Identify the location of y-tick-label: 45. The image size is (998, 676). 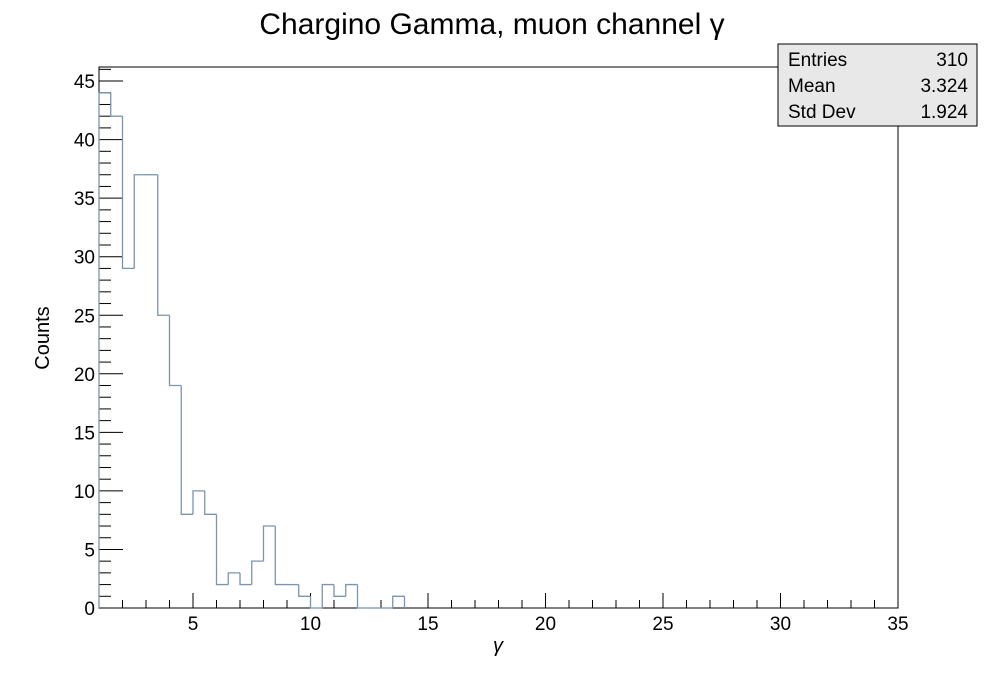
(84, 82).